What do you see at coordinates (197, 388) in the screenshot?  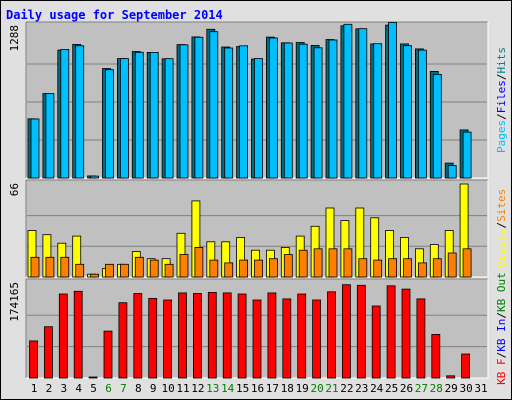 I see `day-tick-label: 12` at bounding box center [197, 388].